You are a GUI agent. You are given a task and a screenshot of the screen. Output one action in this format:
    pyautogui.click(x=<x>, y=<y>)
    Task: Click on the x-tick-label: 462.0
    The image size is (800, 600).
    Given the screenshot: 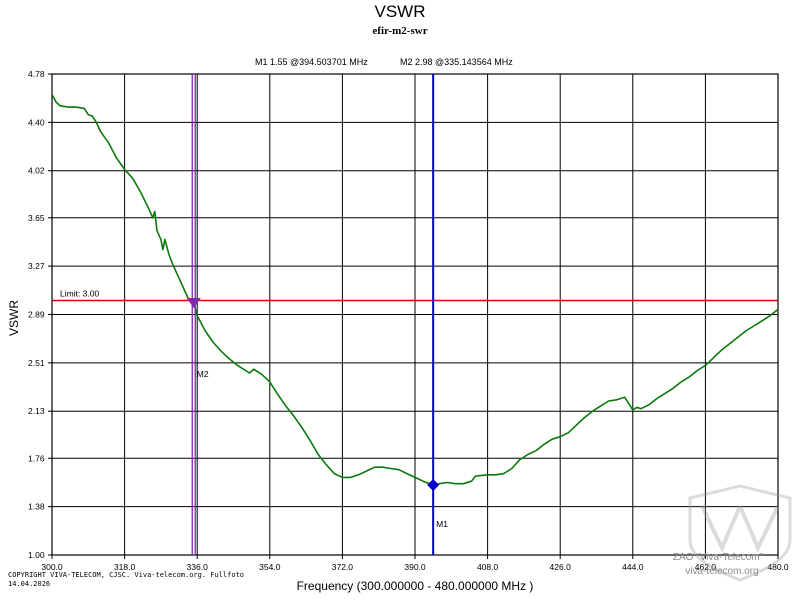 What is the action you would take?
    pyautogui.click(x=706, y=567)
    